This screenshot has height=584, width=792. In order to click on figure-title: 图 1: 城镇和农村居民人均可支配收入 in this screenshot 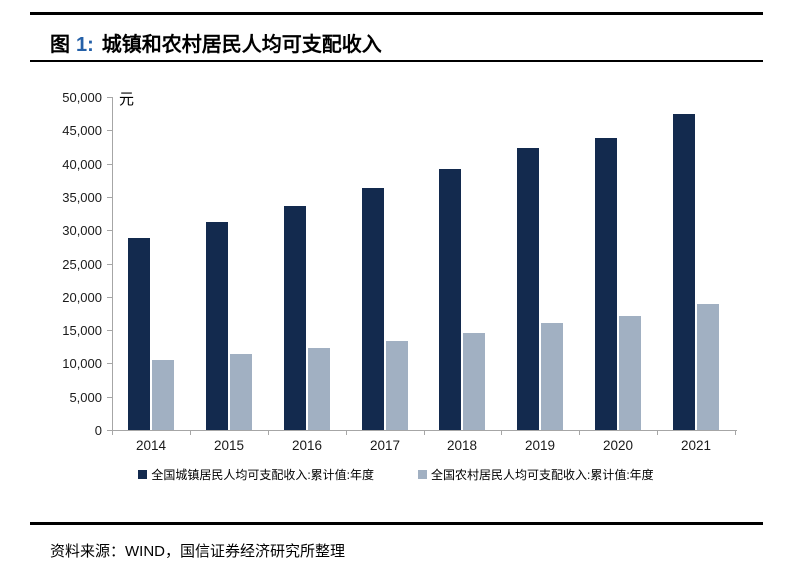, I will do `click(216, 42)`.